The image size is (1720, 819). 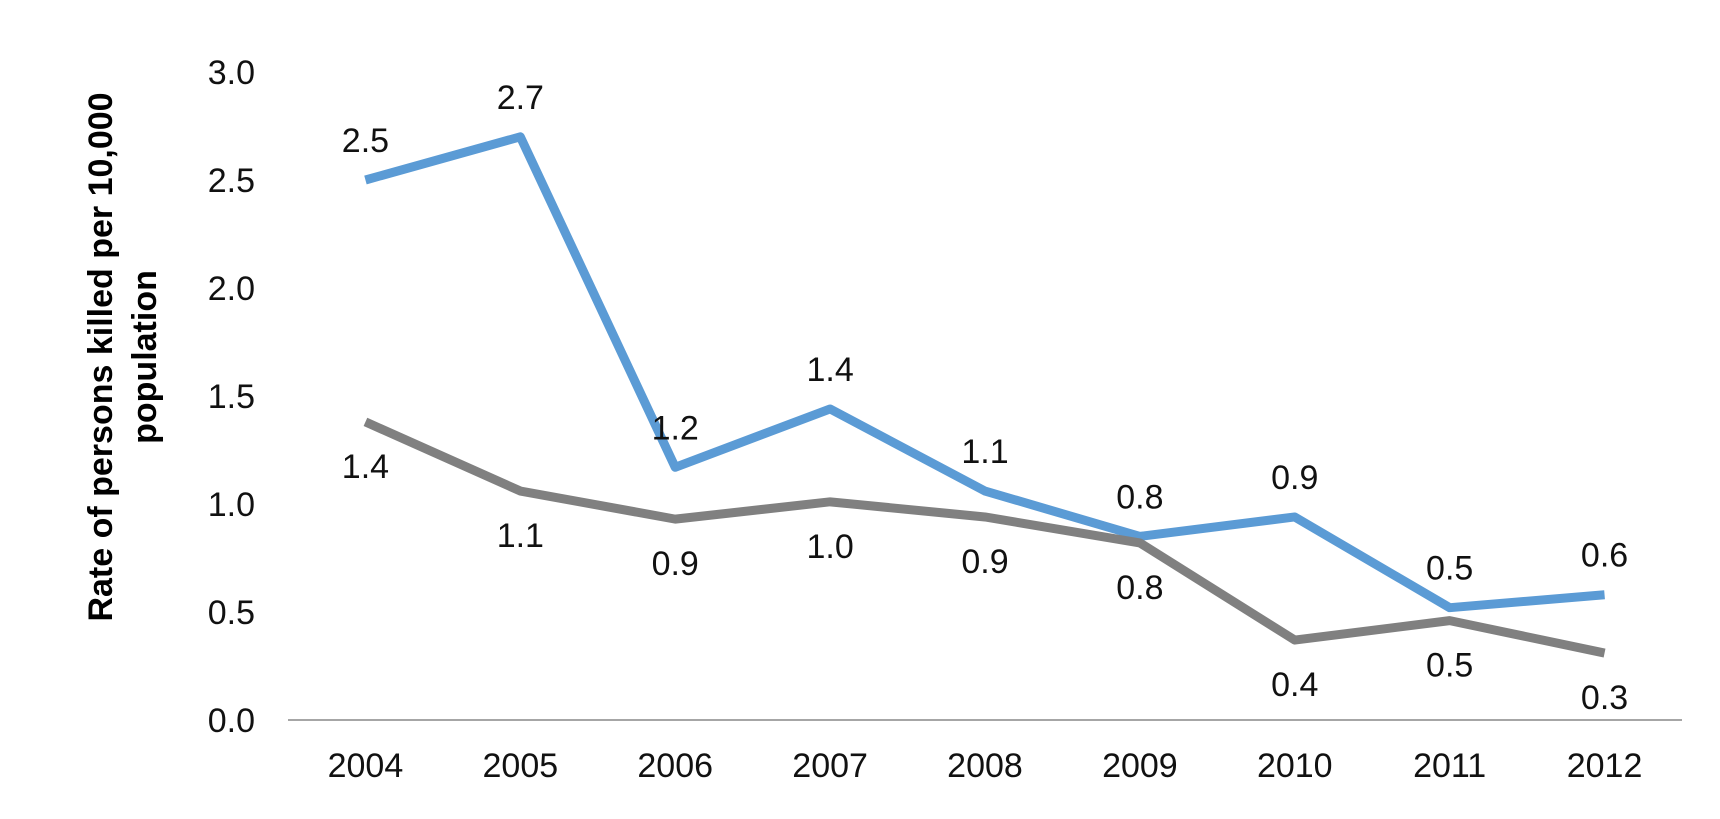 I want to click on x-tick-label: 2009, so click(x=1140, y=766).